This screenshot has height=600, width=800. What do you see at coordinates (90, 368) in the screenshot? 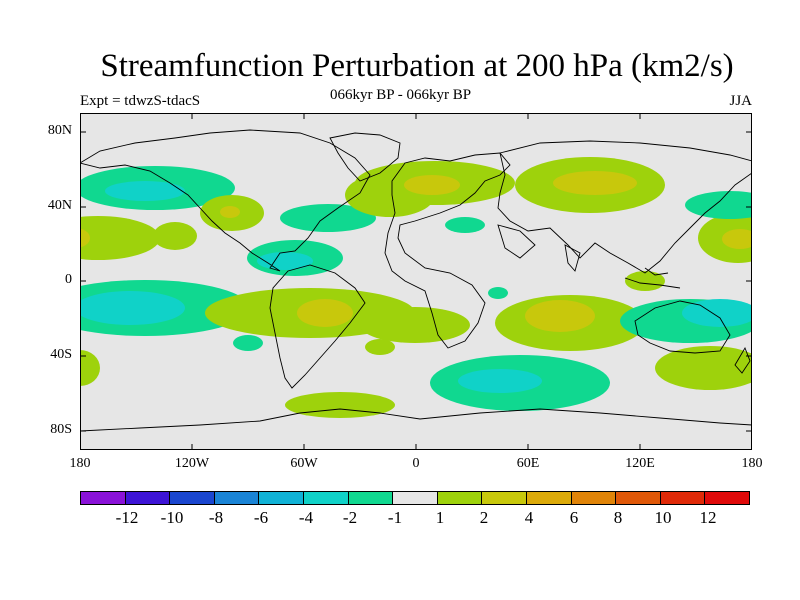
I see `anomaly-s-pacific-wrap` at bounding box center [90, 368].